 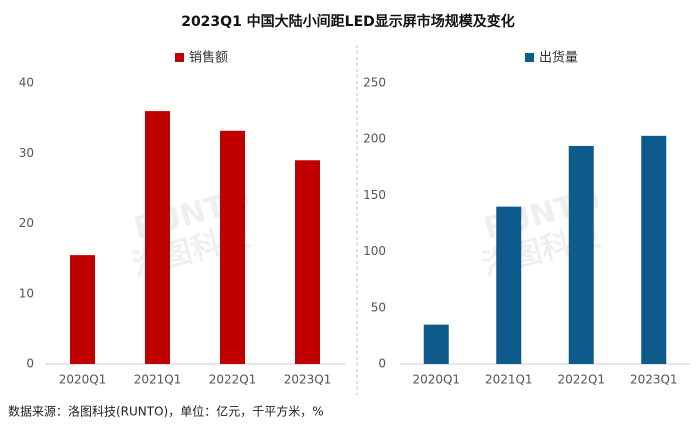 What do you see at coordinates (378, 307) in the screenshot?
I see `y-tick-label: 50` at bounding box center [378, 307].